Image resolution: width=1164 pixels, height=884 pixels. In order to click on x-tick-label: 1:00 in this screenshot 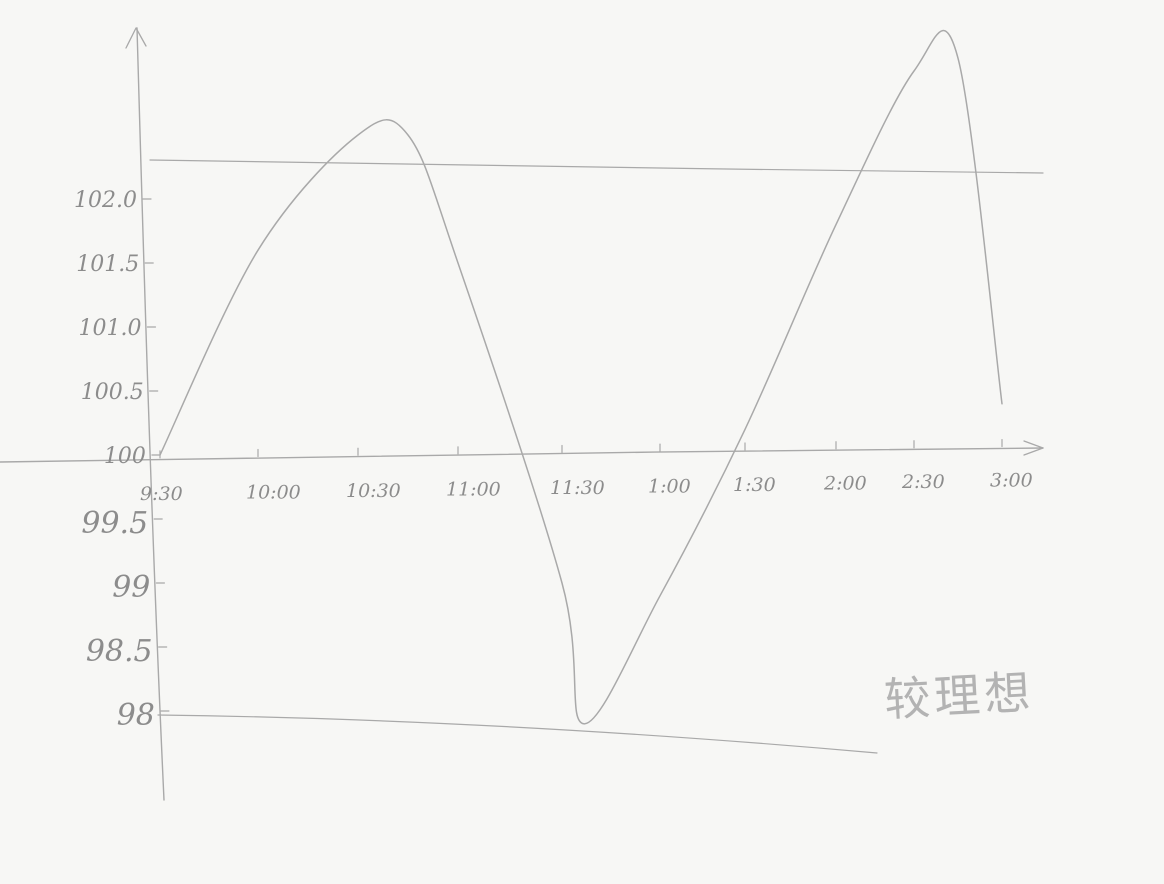, I will do `click(669, 487)`.